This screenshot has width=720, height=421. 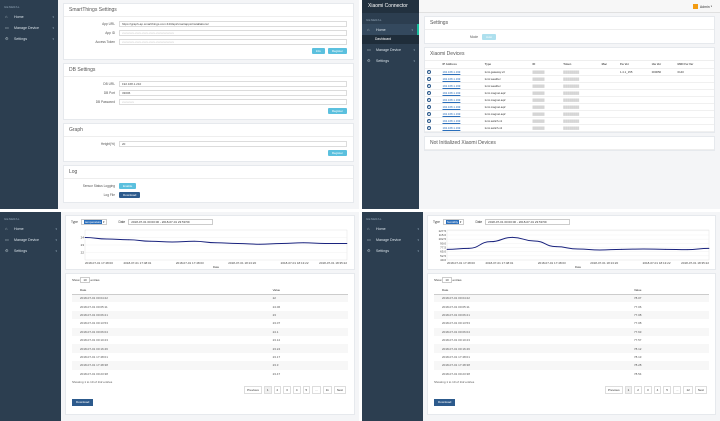 What do you see at coordinates (94, 373) in the screenshot?
I see `date-cell: 2018-07-01 00:23:38` at bounding box center [94, 373].